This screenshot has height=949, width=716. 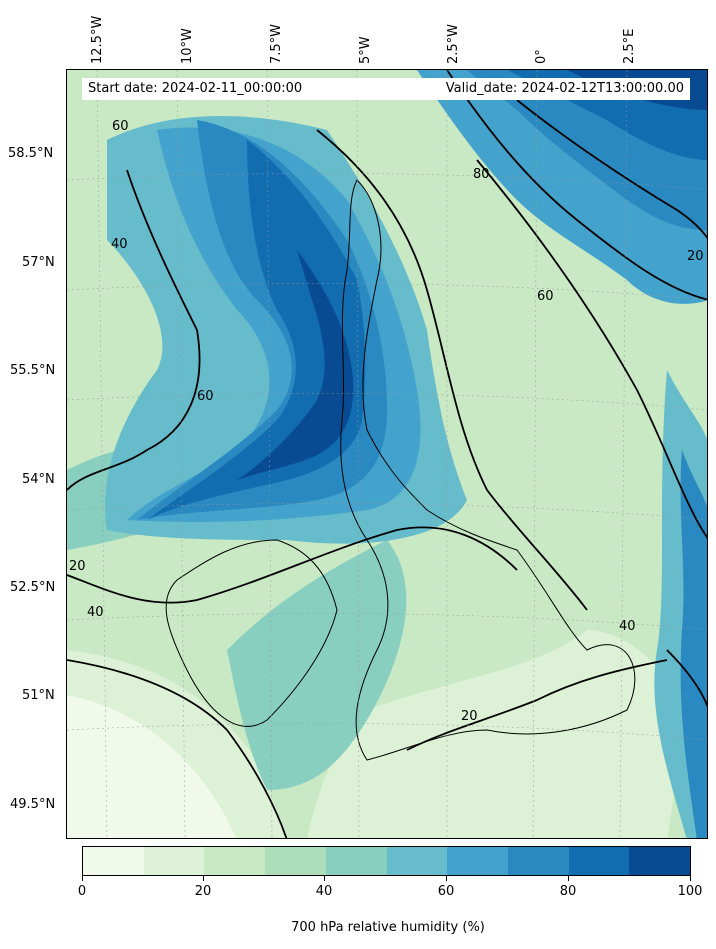 I want to click on contour-label-20: 20, so click(x=695, y=256).